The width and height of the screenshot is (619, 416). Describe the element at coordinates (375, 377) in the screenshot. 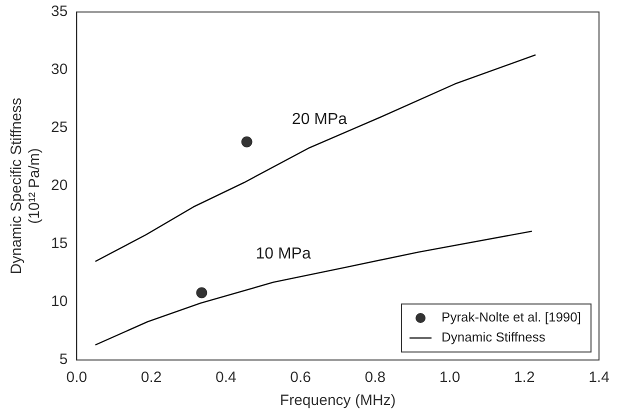

I see `x-tick-label: 0.8` at that location.